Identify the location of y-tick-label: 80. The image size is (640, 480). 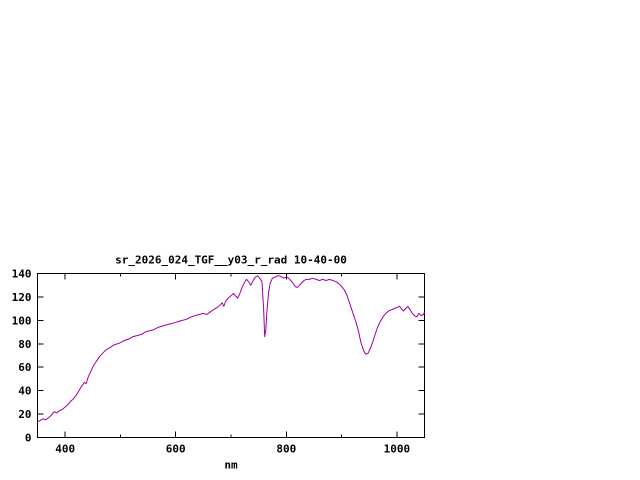
(24, 344).